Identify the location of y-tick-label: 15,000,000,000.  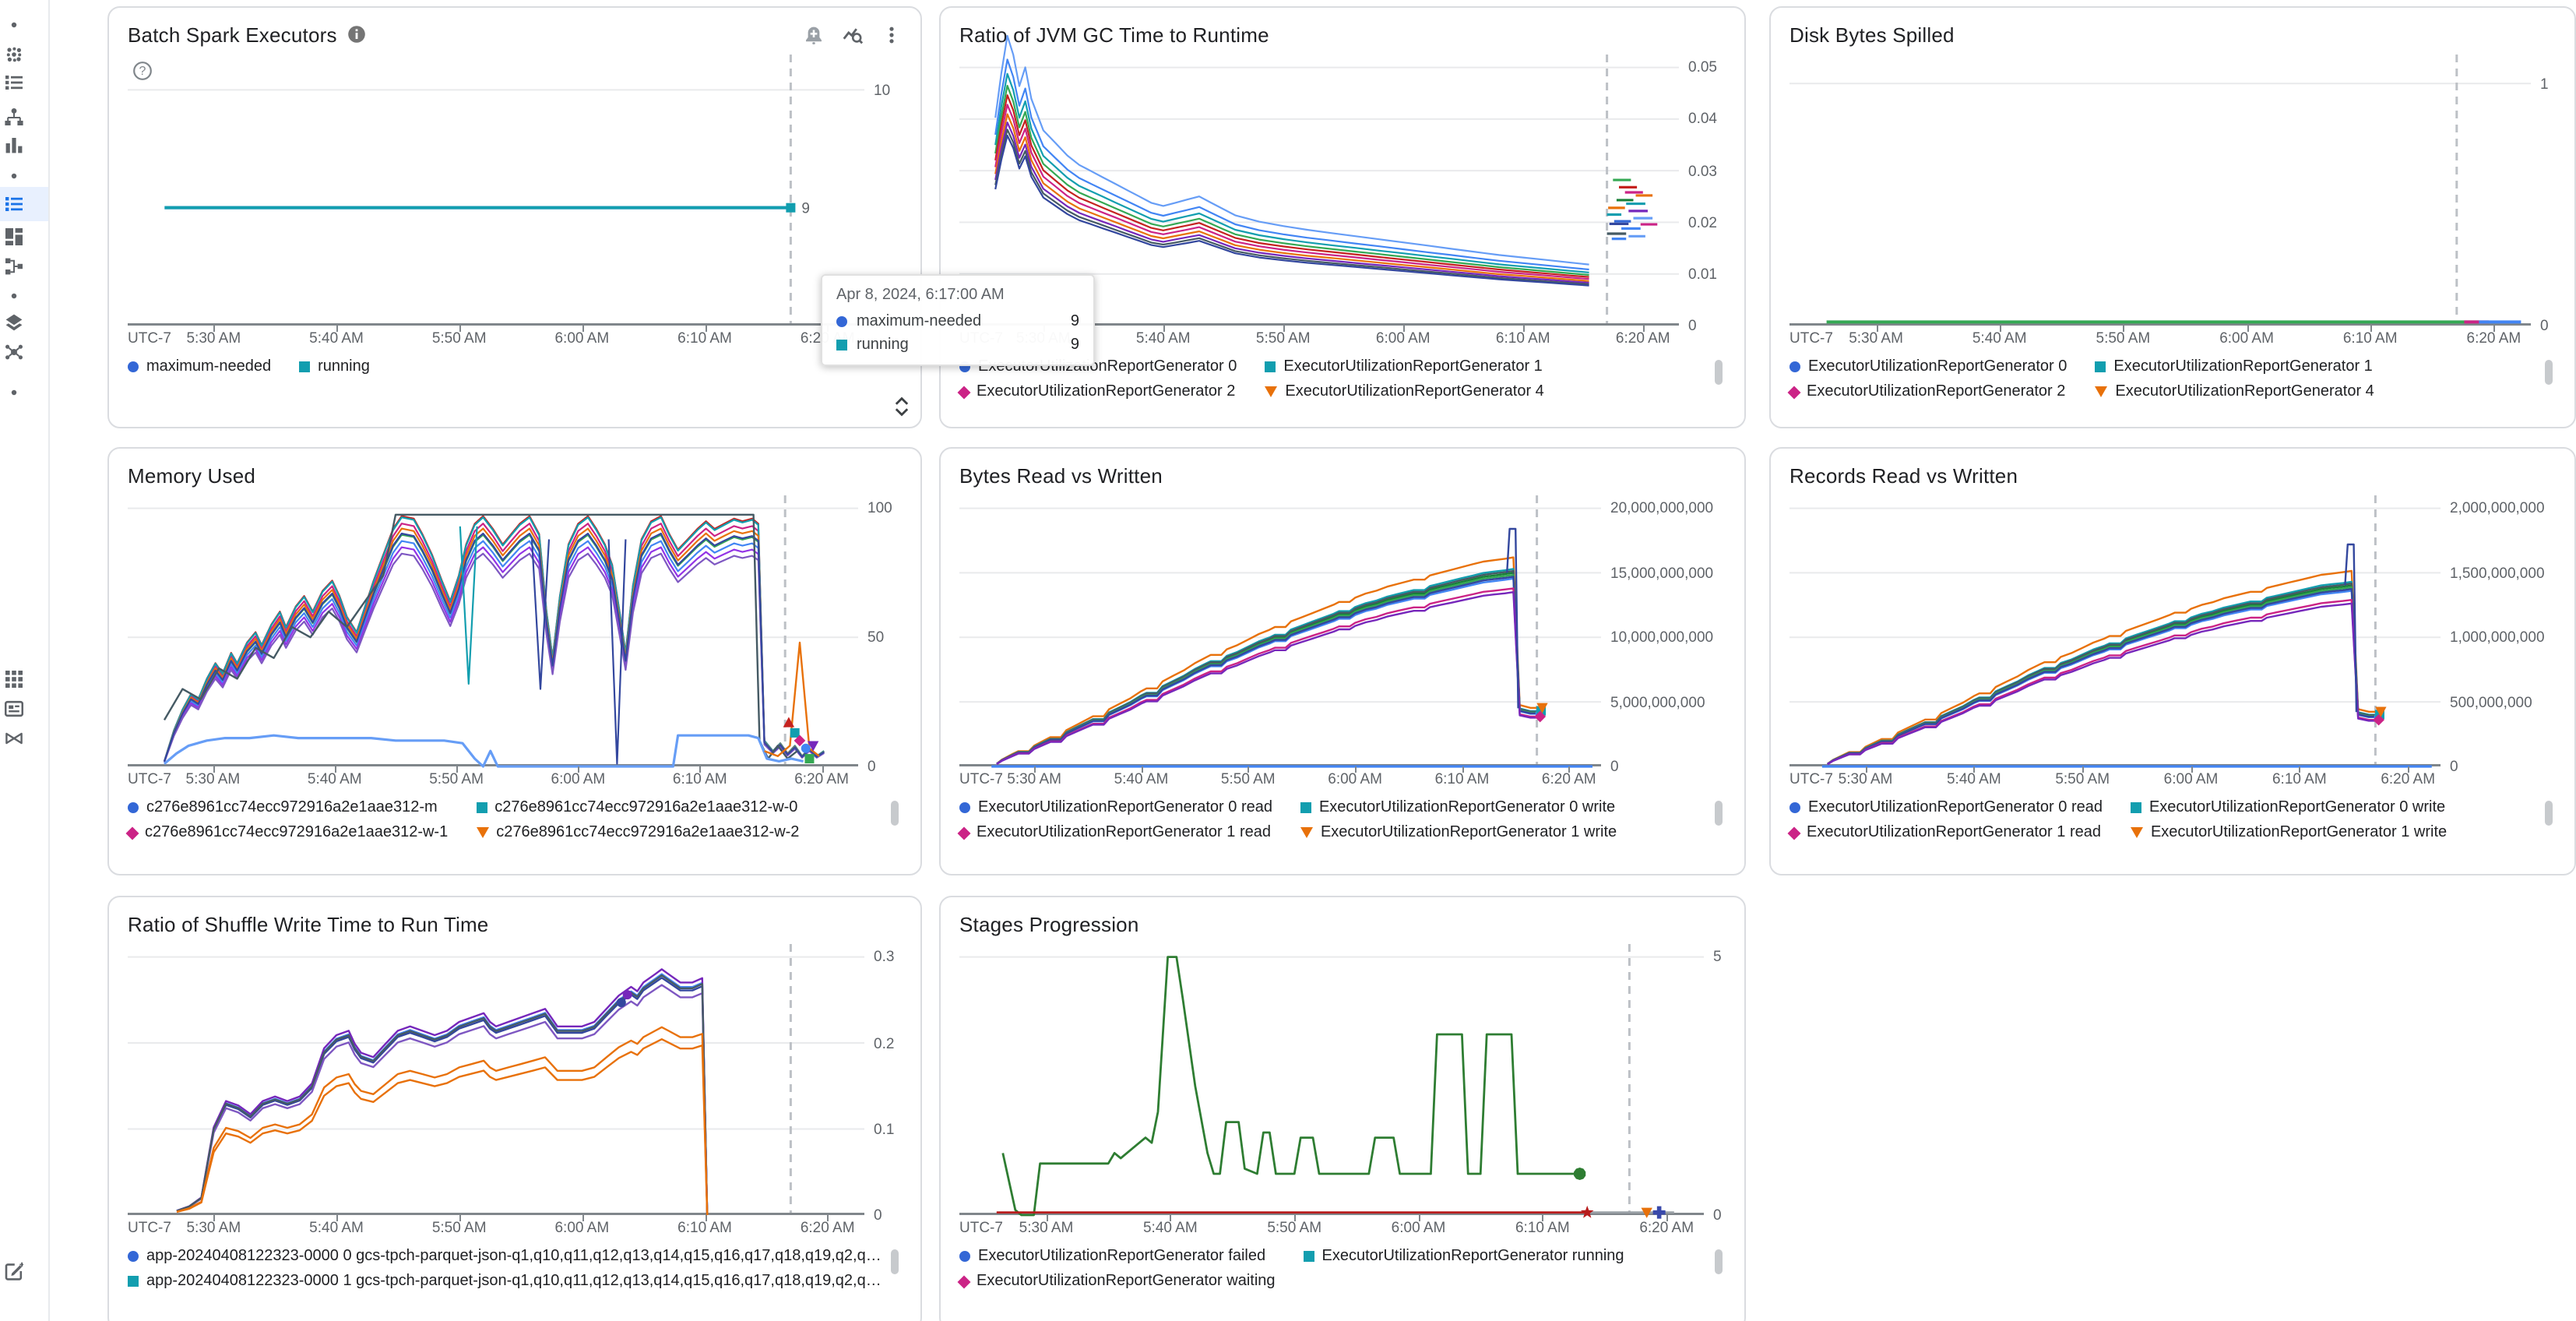
(1662, 574).